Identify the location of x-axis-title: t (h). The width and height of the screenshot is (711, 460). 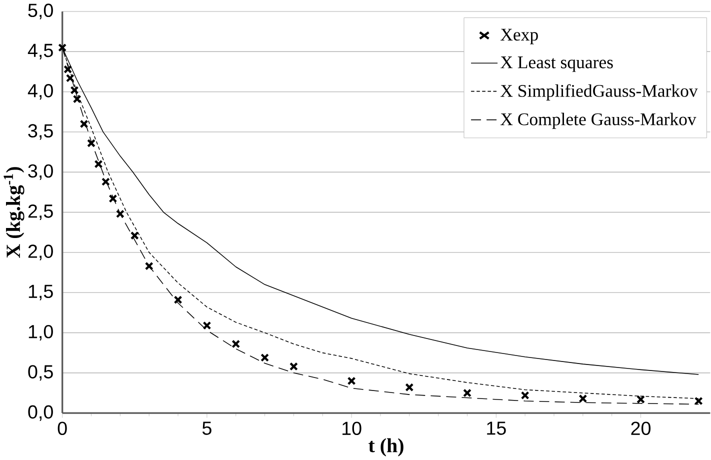
(386, 447).